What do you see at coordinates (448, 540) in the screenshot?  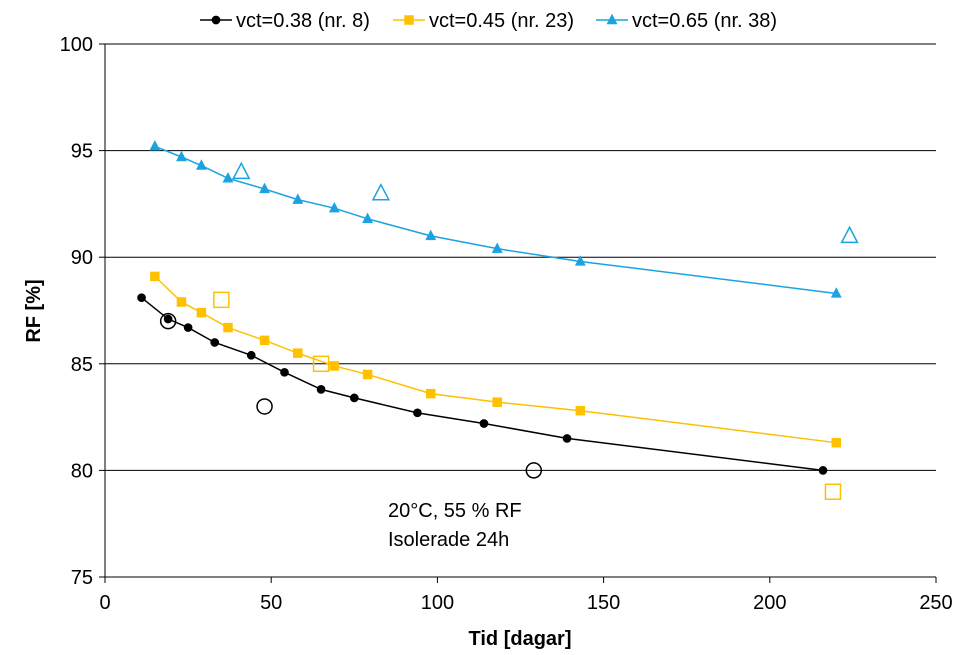 I see `annotation-line-2: Isolerade 24h` at bounding box center [448, 540].